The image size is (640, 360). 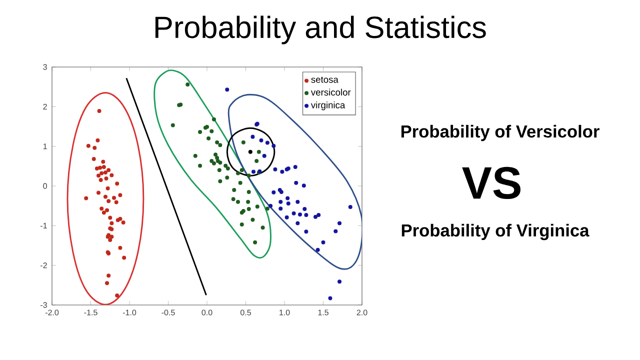 What do you see at coordinates (129, 313) in the screenshot?
I see `x-tick-label: -1.0` at bounding box center [129, 313].